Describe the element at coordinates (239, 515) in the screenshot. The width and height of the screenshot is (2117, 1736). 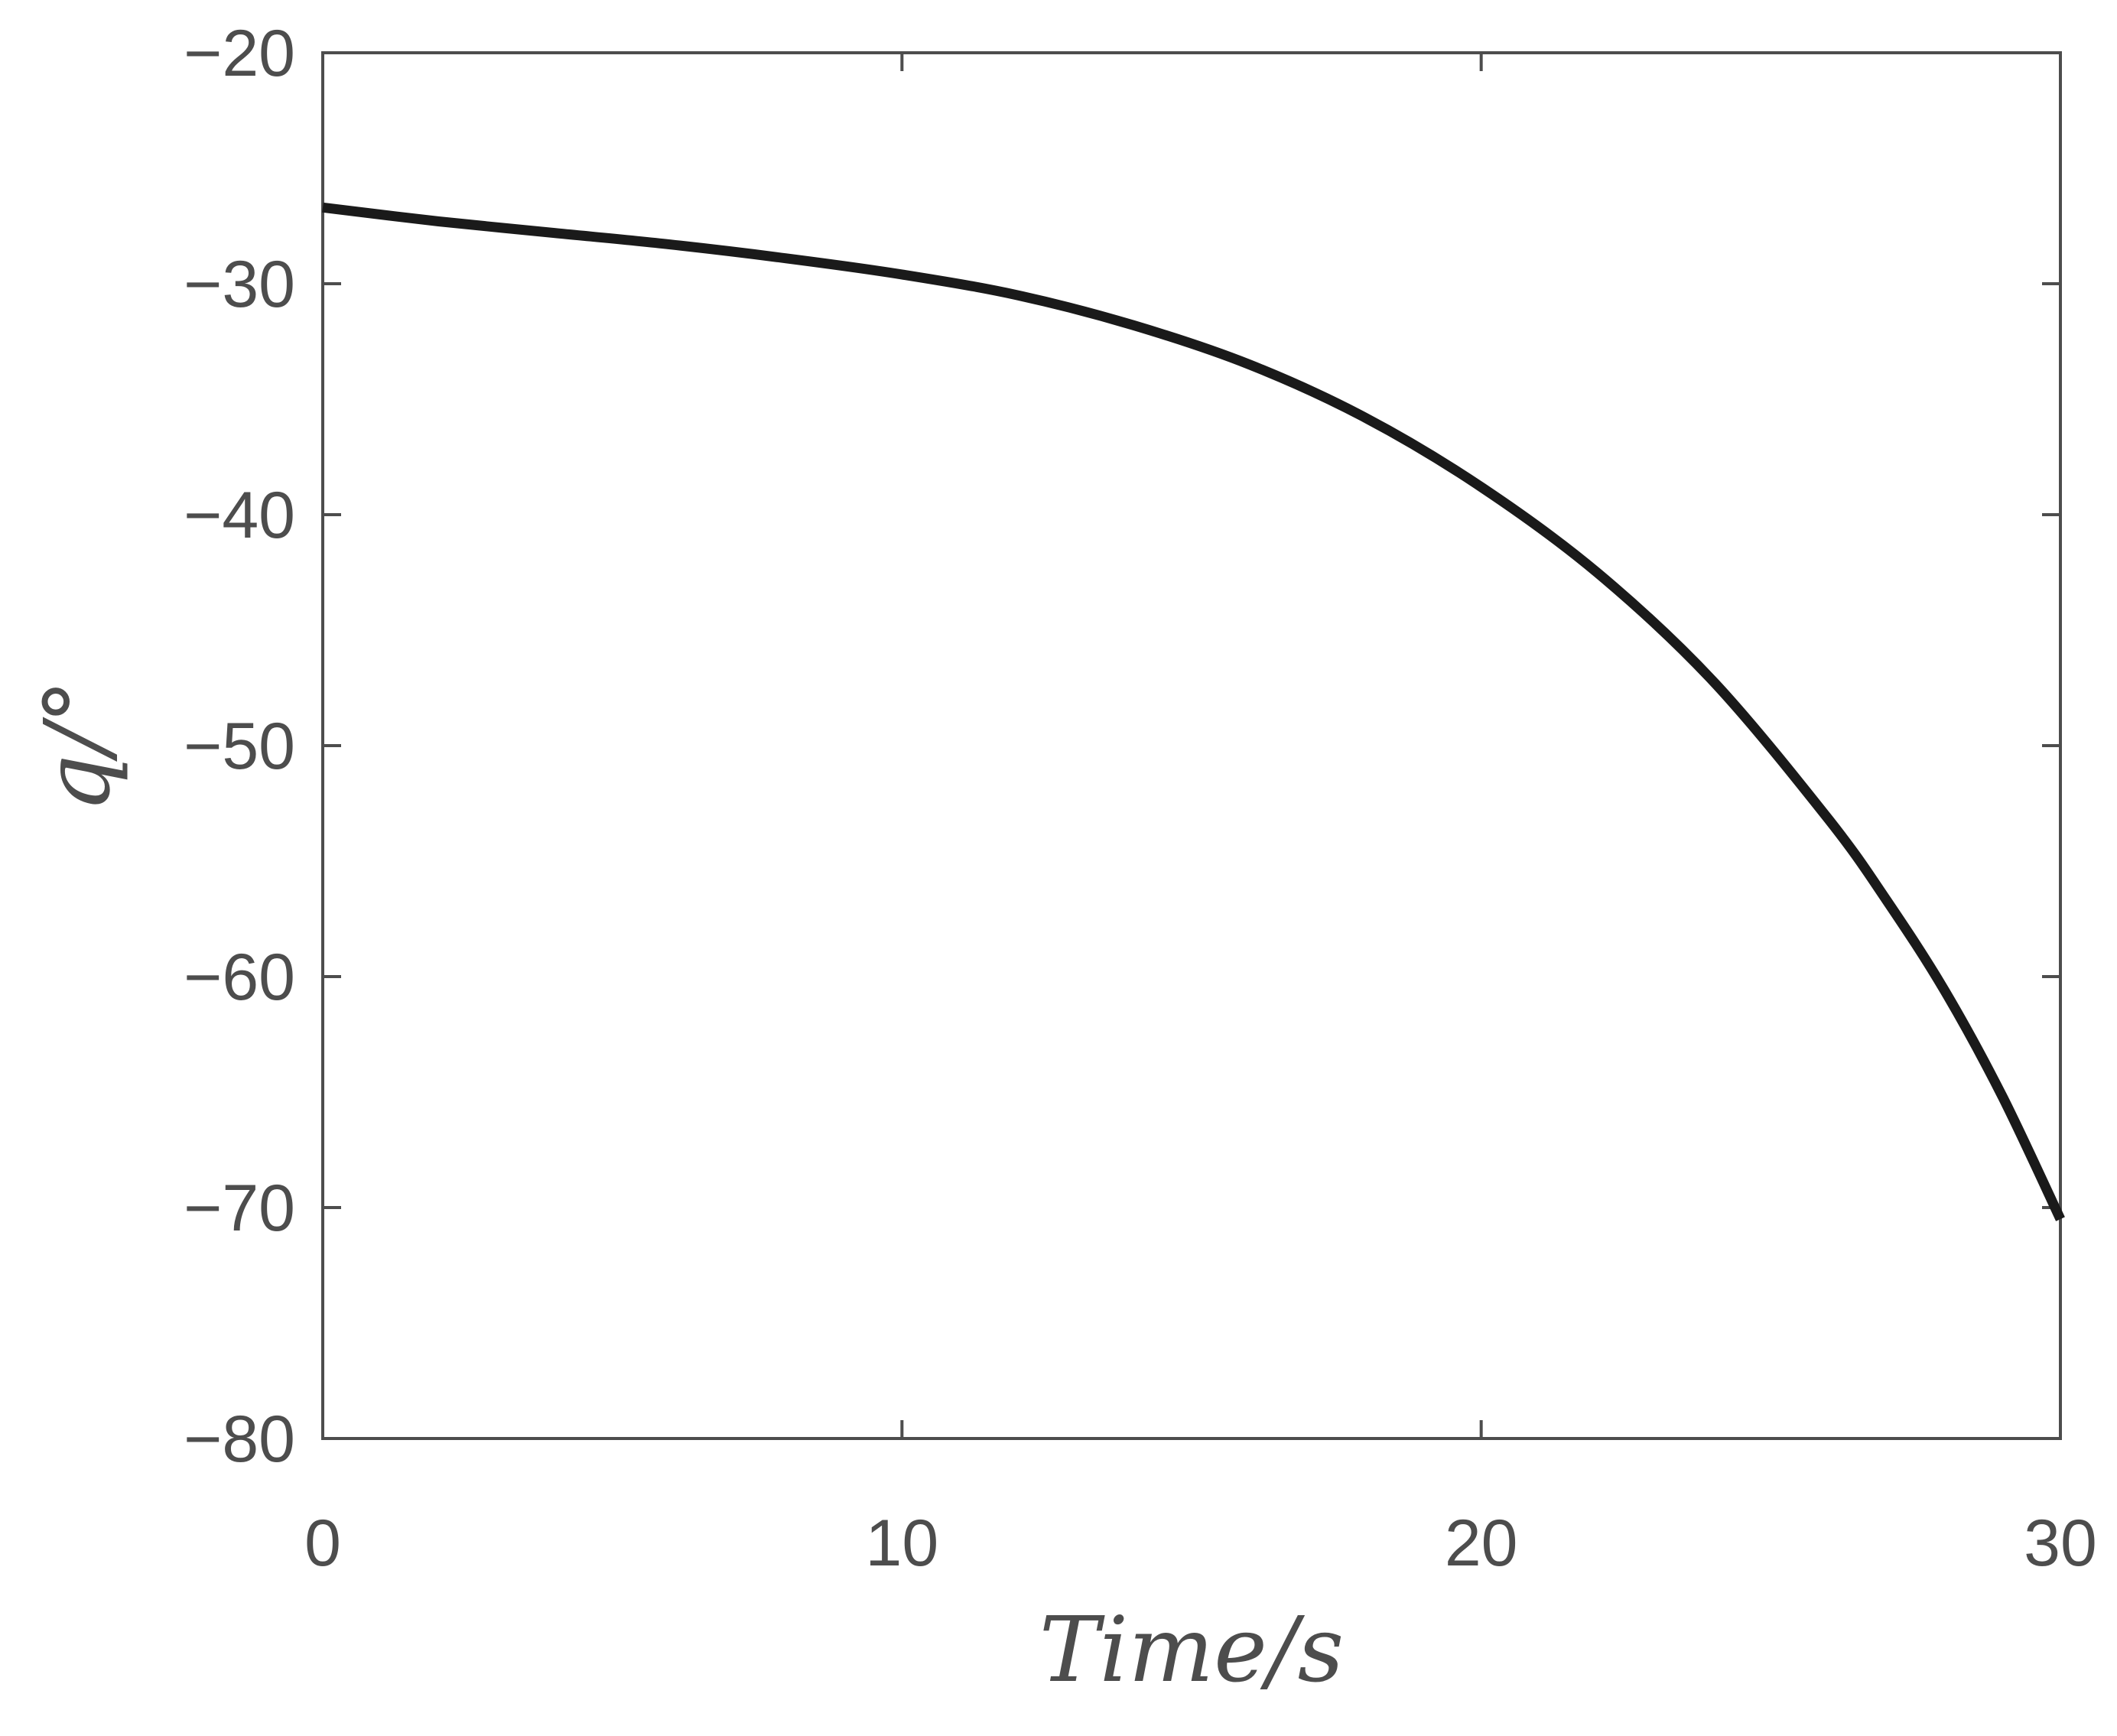
I see `y-tick-label: −40` at that location.